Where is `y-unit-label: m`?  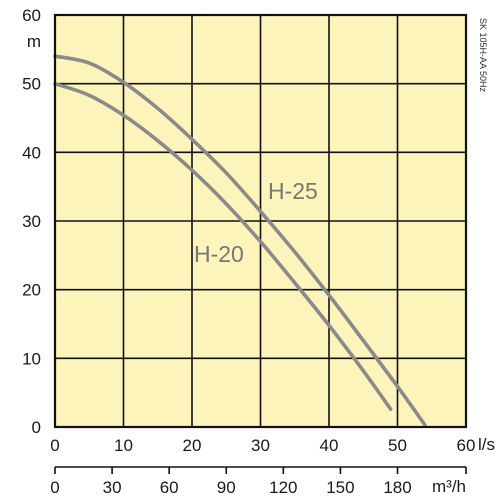
y-unit-label: m is located at coordinates (34, 41).